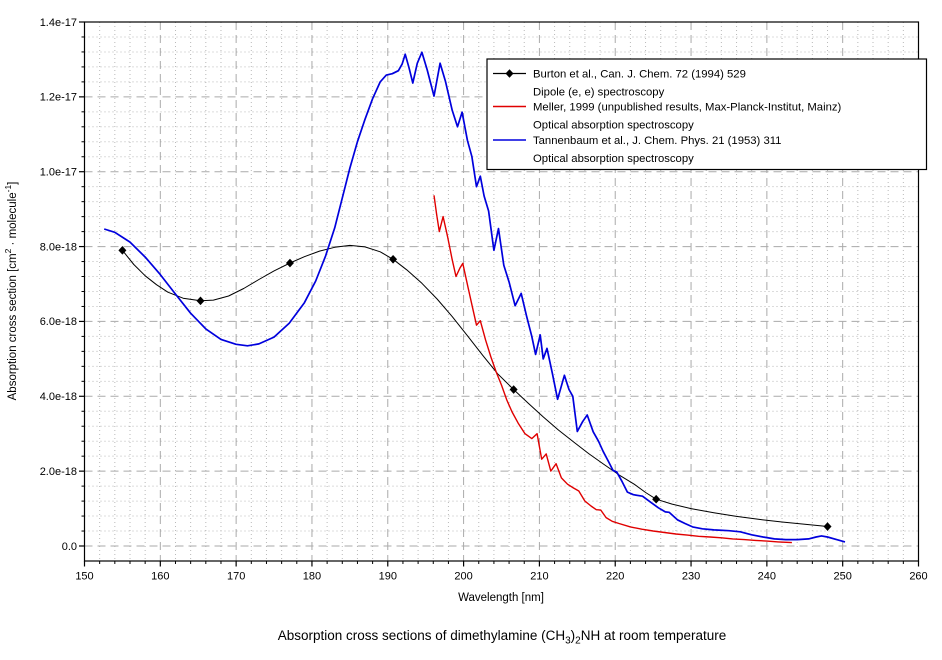 The height and width of the screenshot is (660, 942). I want to click on x-tick-label: 190, so click(388, 577).